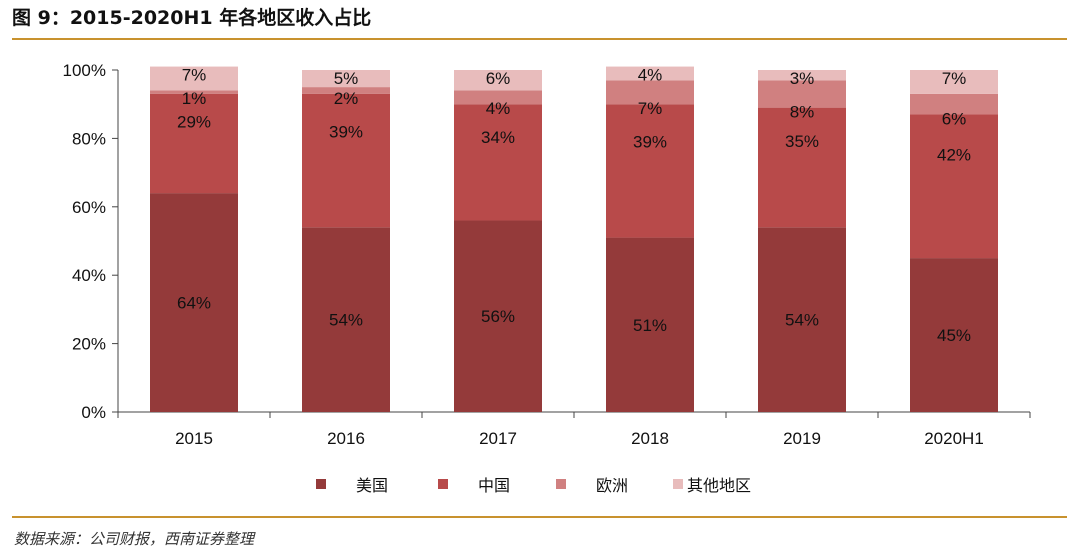 This screenshot has height=560, width=1080. What do you see at coordinates (954, 438) in the screenshot?
I see `x-tick-label: 2020H1` at bounding box center [954, 438].